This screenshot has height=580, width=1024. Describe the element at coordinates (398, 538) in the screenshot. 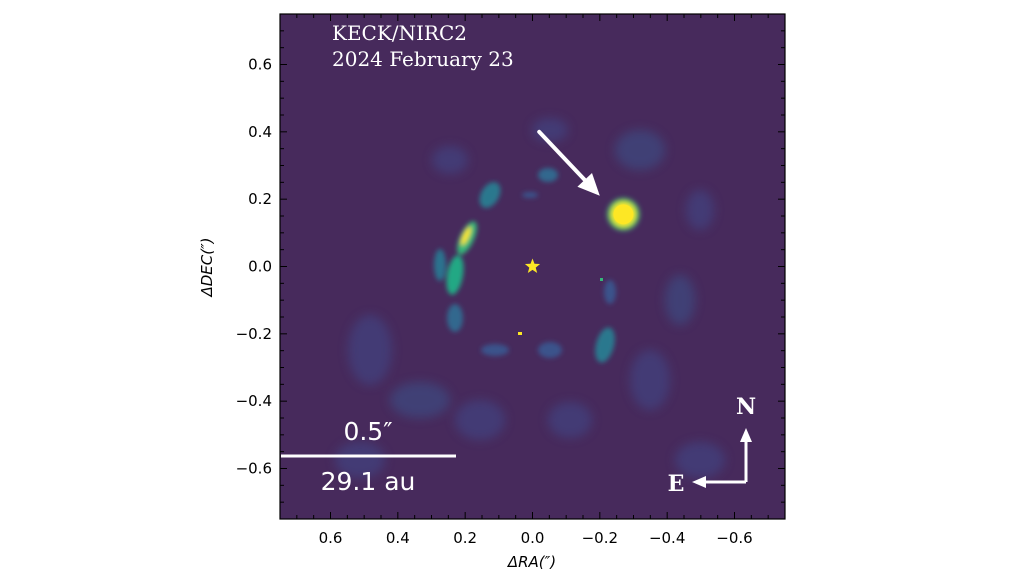

I see `x-tick-label: 0.4` at that location.